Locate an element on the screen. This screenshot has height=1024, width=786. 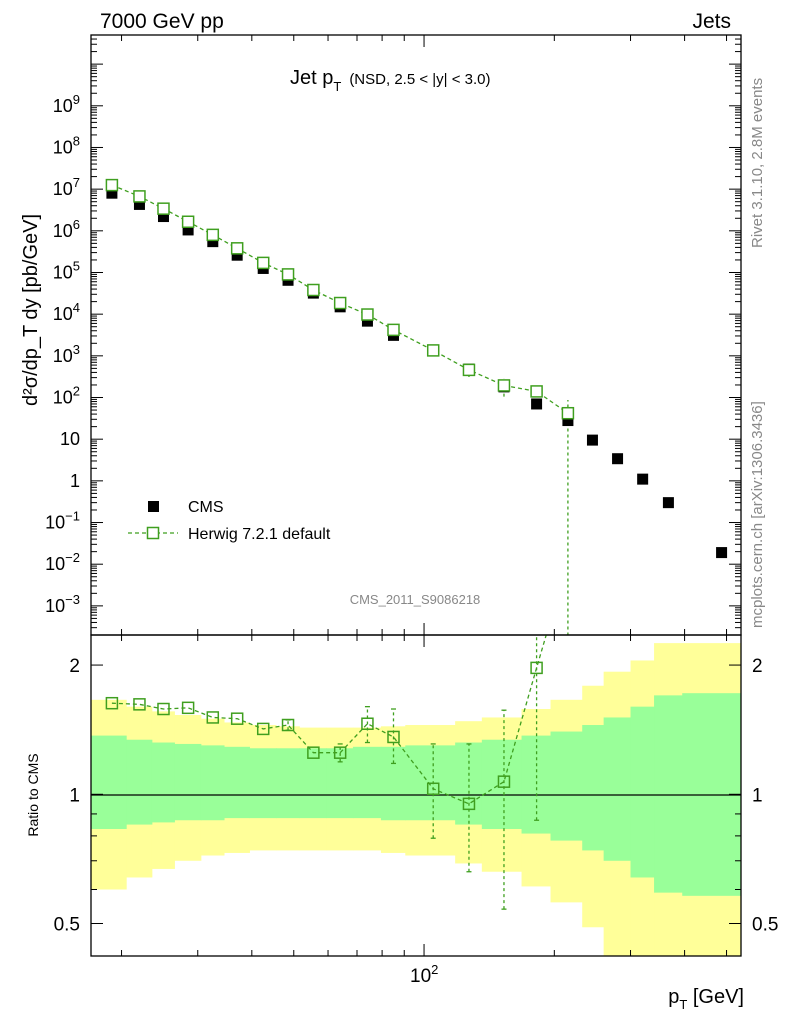
main-y-tick-label: 10 is located at coordinates (70, 439).